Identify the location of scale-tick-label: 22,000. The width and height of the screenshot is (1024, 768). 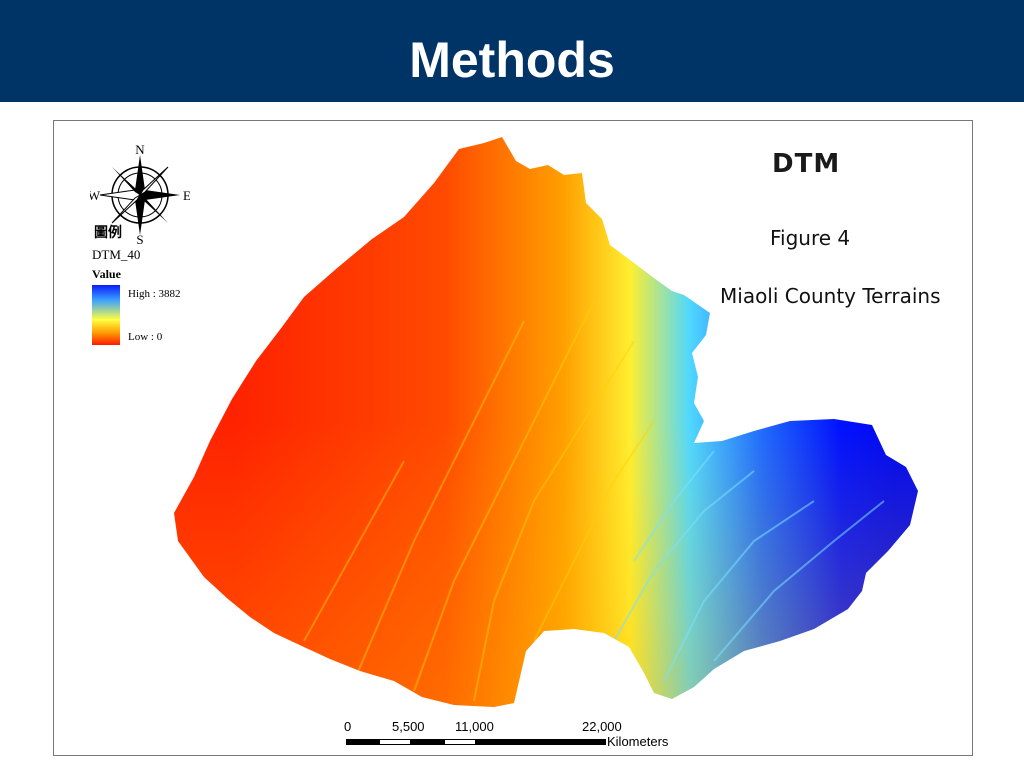
(602, 726).